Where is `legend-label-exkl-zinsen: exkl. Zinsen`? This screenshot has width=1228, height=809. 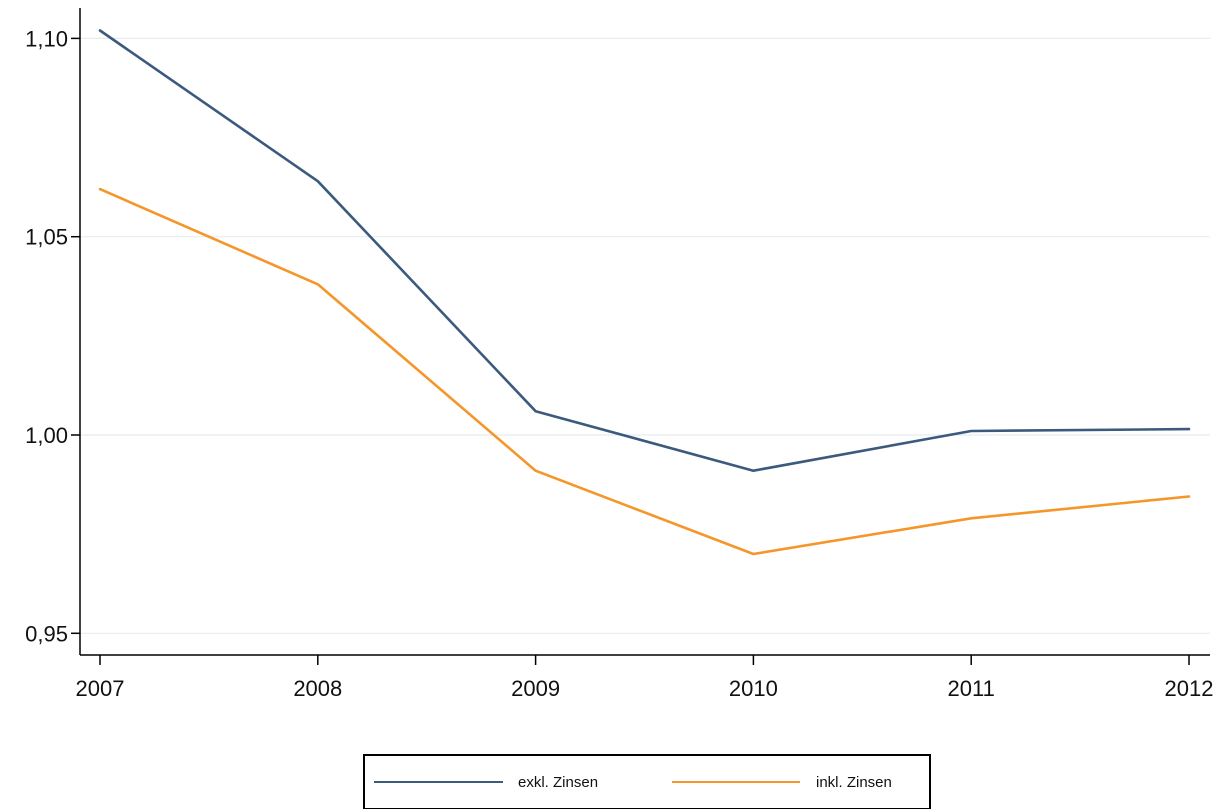 legend-label-exkl-zinsen: exkl. Zinsen is located at coordinates (558, 782).